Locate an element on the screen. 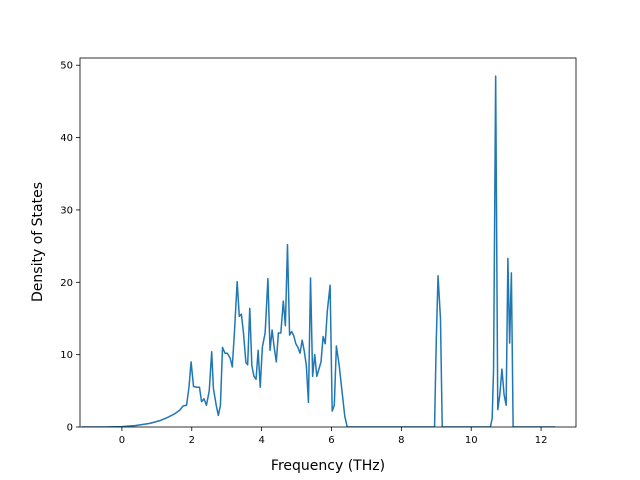  y-tick-label: 0 is located at coordinates (70, 428).